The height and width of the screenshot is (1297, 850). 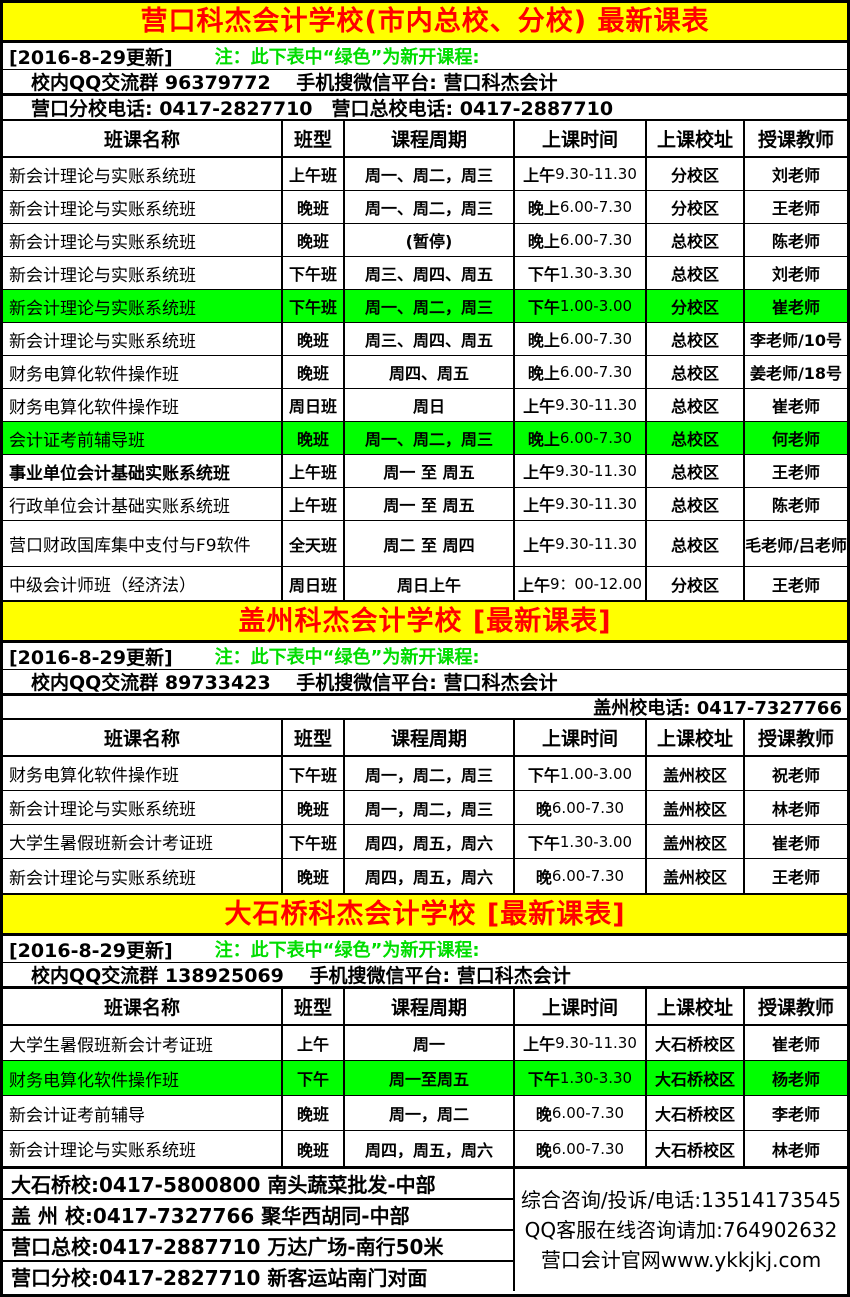 What do you see at coordinates (430, 1078) in the screenshot?
I see `cell-course-period: 周一至周五` at bounding box center [430, 1078].